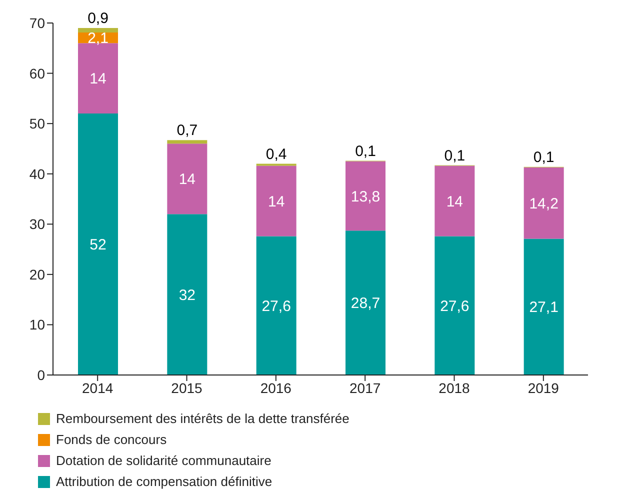 The height and width of the screenshot is (502, 619). Describe the element at coordinates (37, 224) in the screenshot. I see `y-tick-label: 30` at that location.